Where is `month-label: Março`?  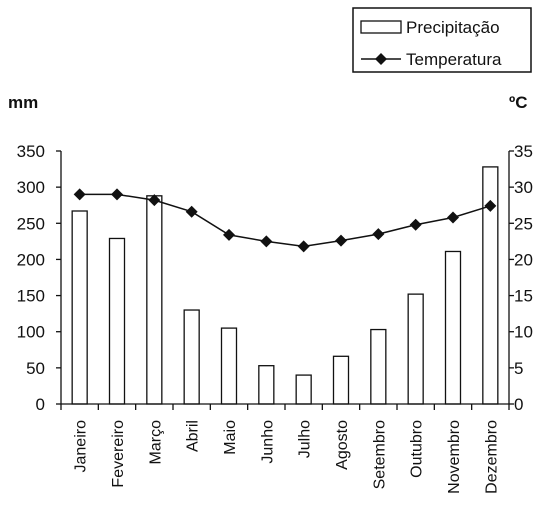 month-label: Março is located at coordinates (155, 442).